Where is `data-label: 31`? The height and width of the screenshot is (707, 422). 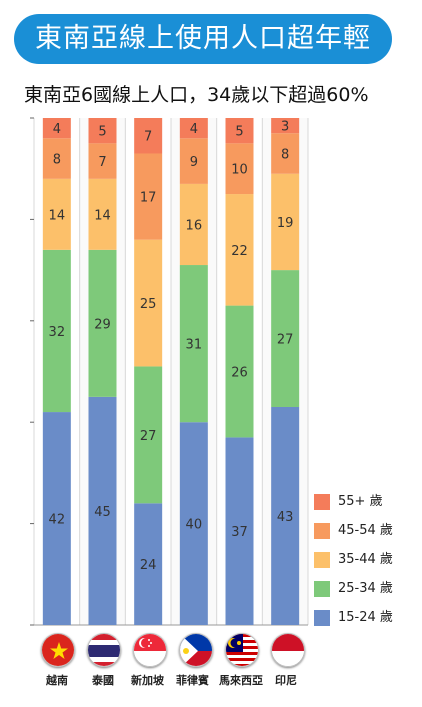
data-label: 31 is located at coordinates (194, 345).